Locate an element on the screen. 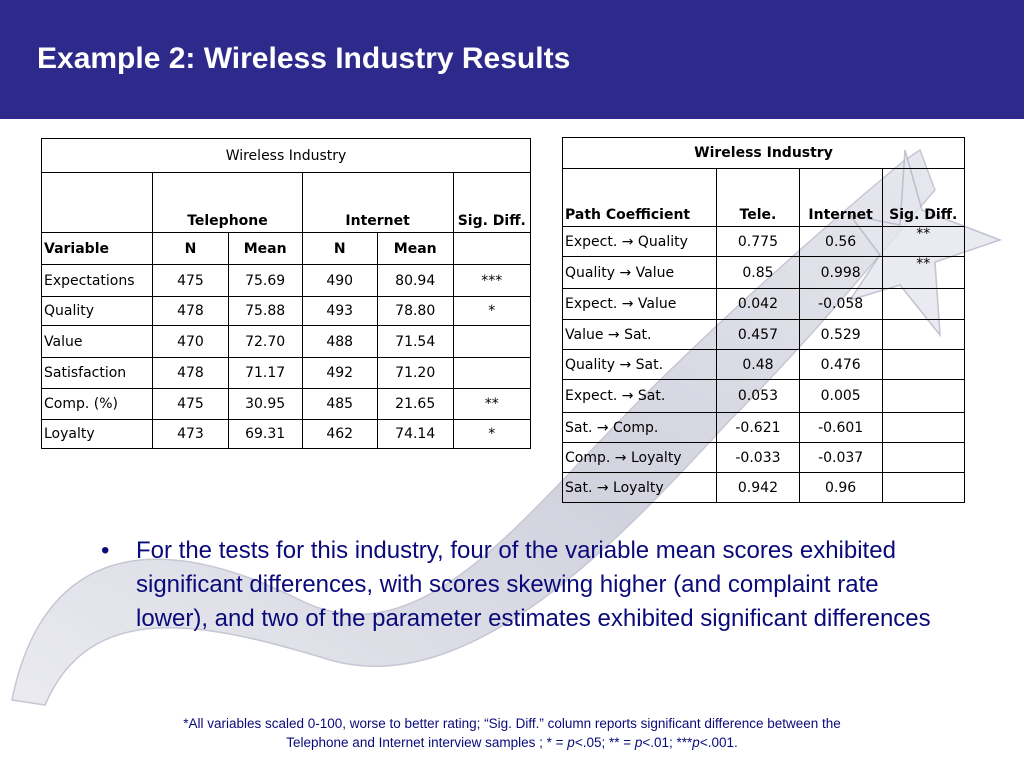 This screenshot has width=1024, height=768. variable-label: Quality is located at coordinates (97, 311).